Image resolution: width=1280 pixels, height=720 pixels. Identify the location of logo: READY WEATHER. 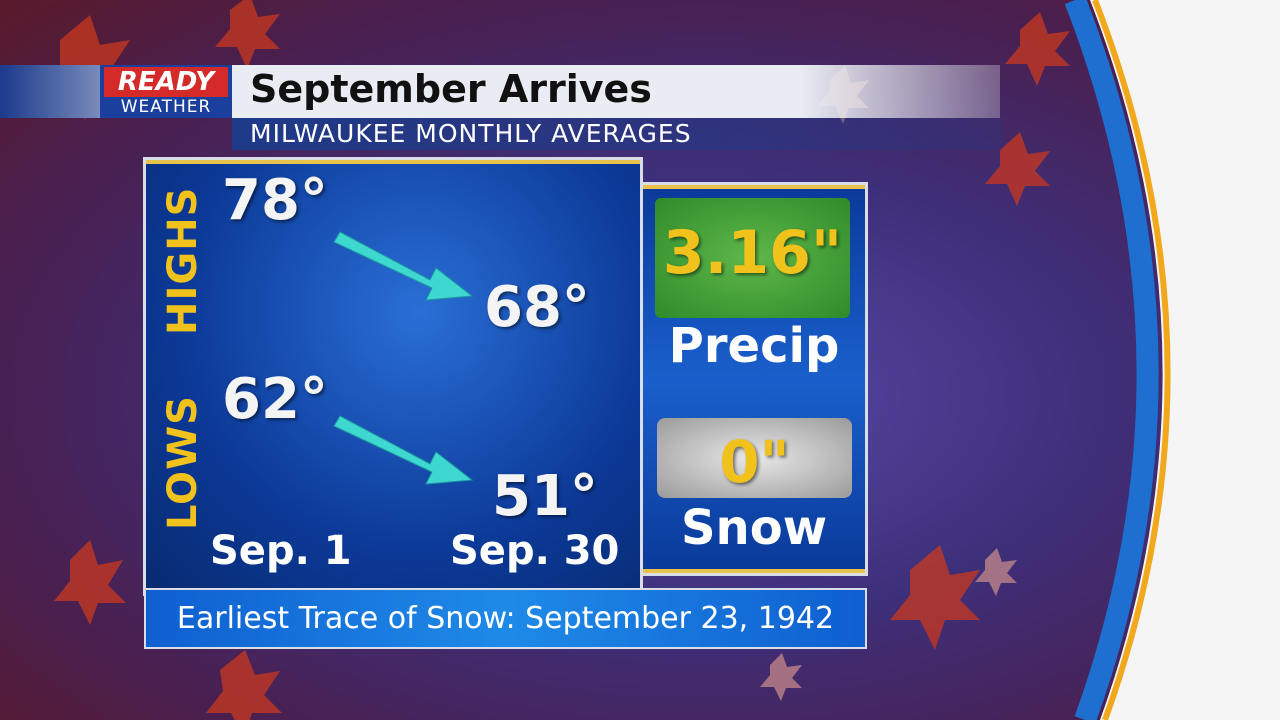
(166, 91).